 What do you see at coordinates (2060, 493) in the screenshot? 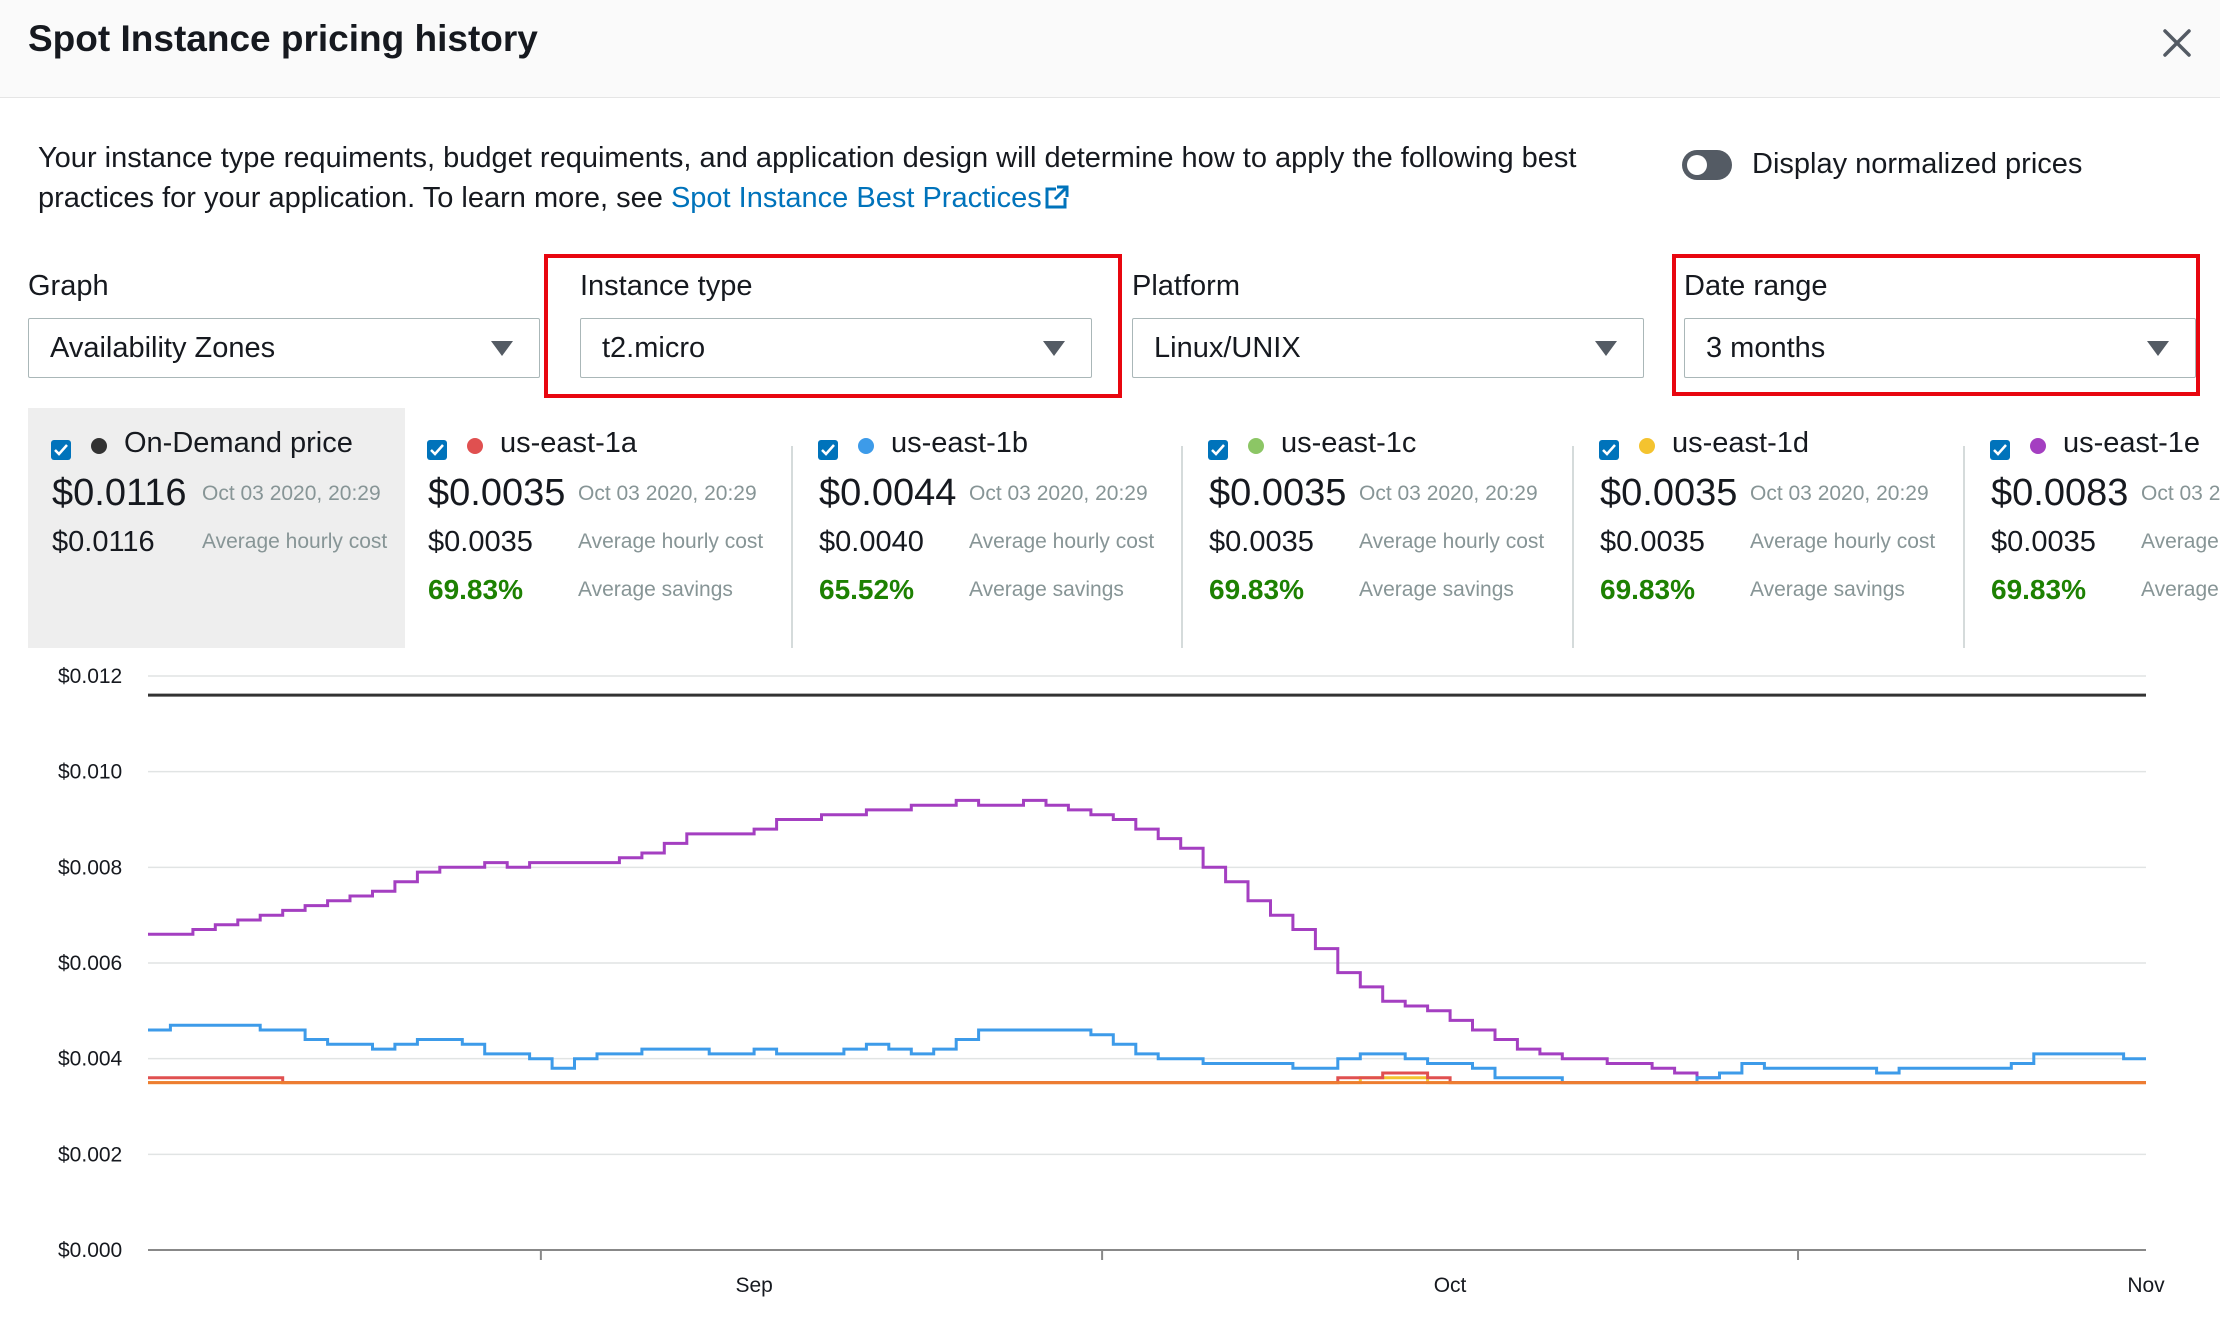
I see `card-price: $0.0083` at bounding box center [2060, 493].